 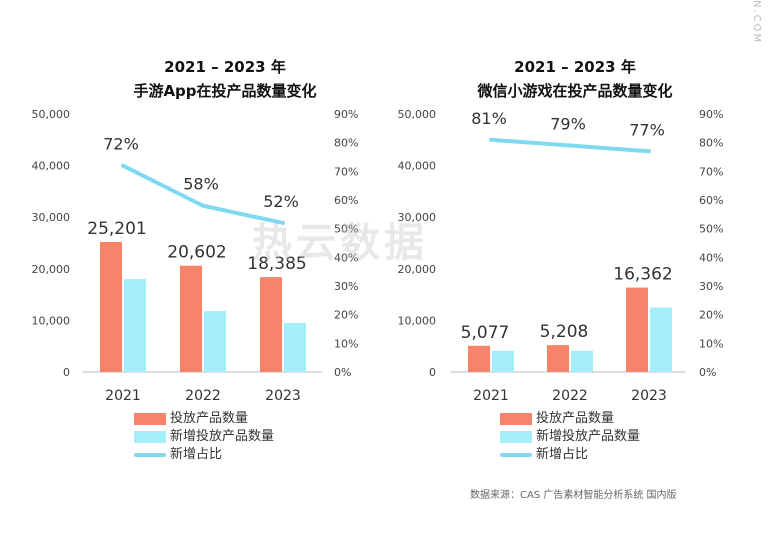 I want to click on line-data-label: 77%, so click(x=647, y=129).